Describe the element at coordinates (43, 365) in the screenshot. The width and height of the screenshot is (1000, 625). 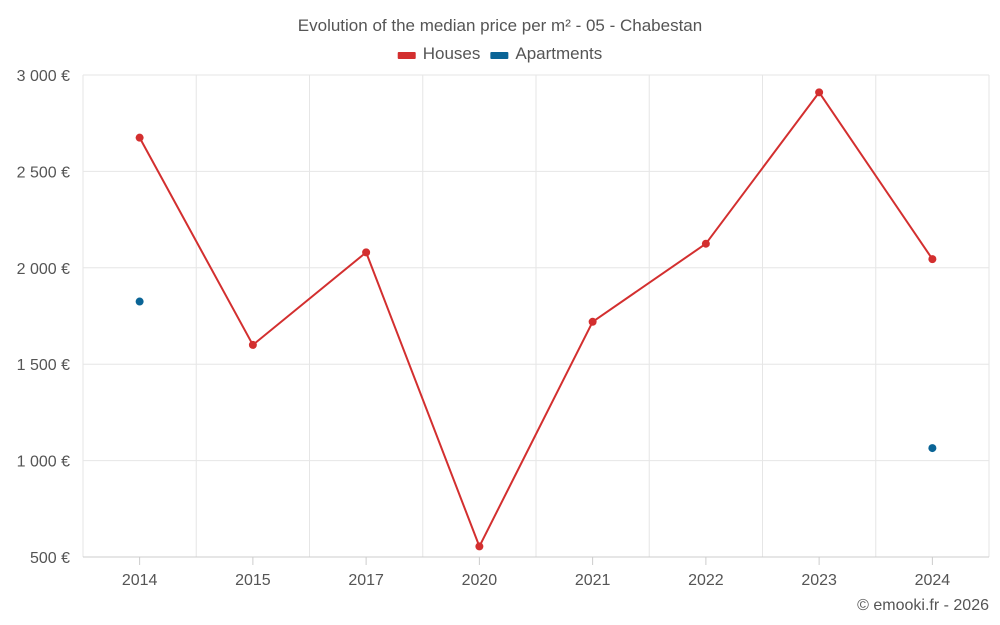
I see `y-tick-label: 1 500 €` at that location.